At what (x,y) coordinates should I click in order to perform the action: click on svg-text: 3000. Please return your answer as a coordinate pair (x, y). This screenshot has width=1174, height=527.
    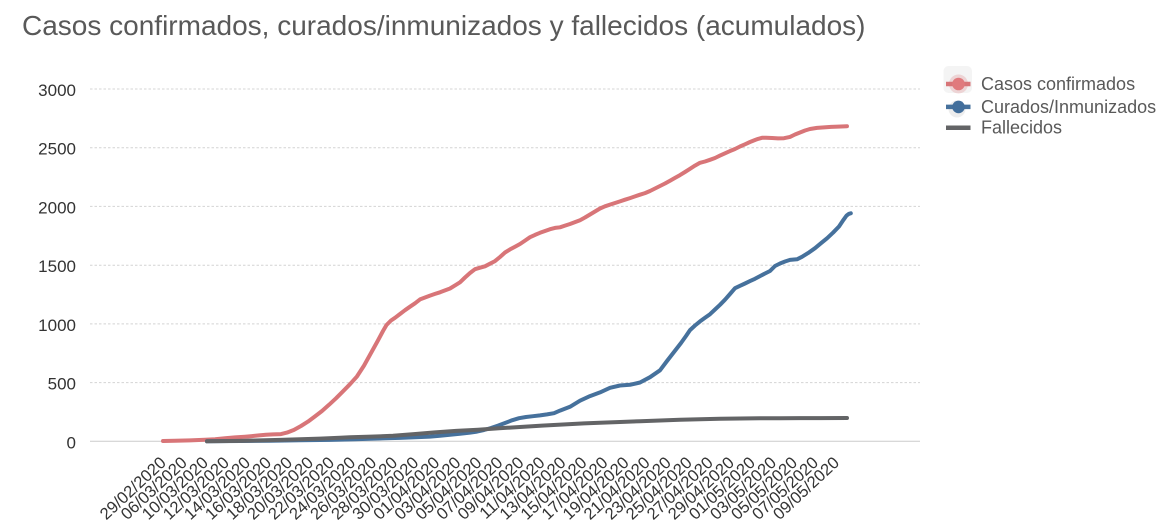
    Looking at the image, I should click on (57, 90).